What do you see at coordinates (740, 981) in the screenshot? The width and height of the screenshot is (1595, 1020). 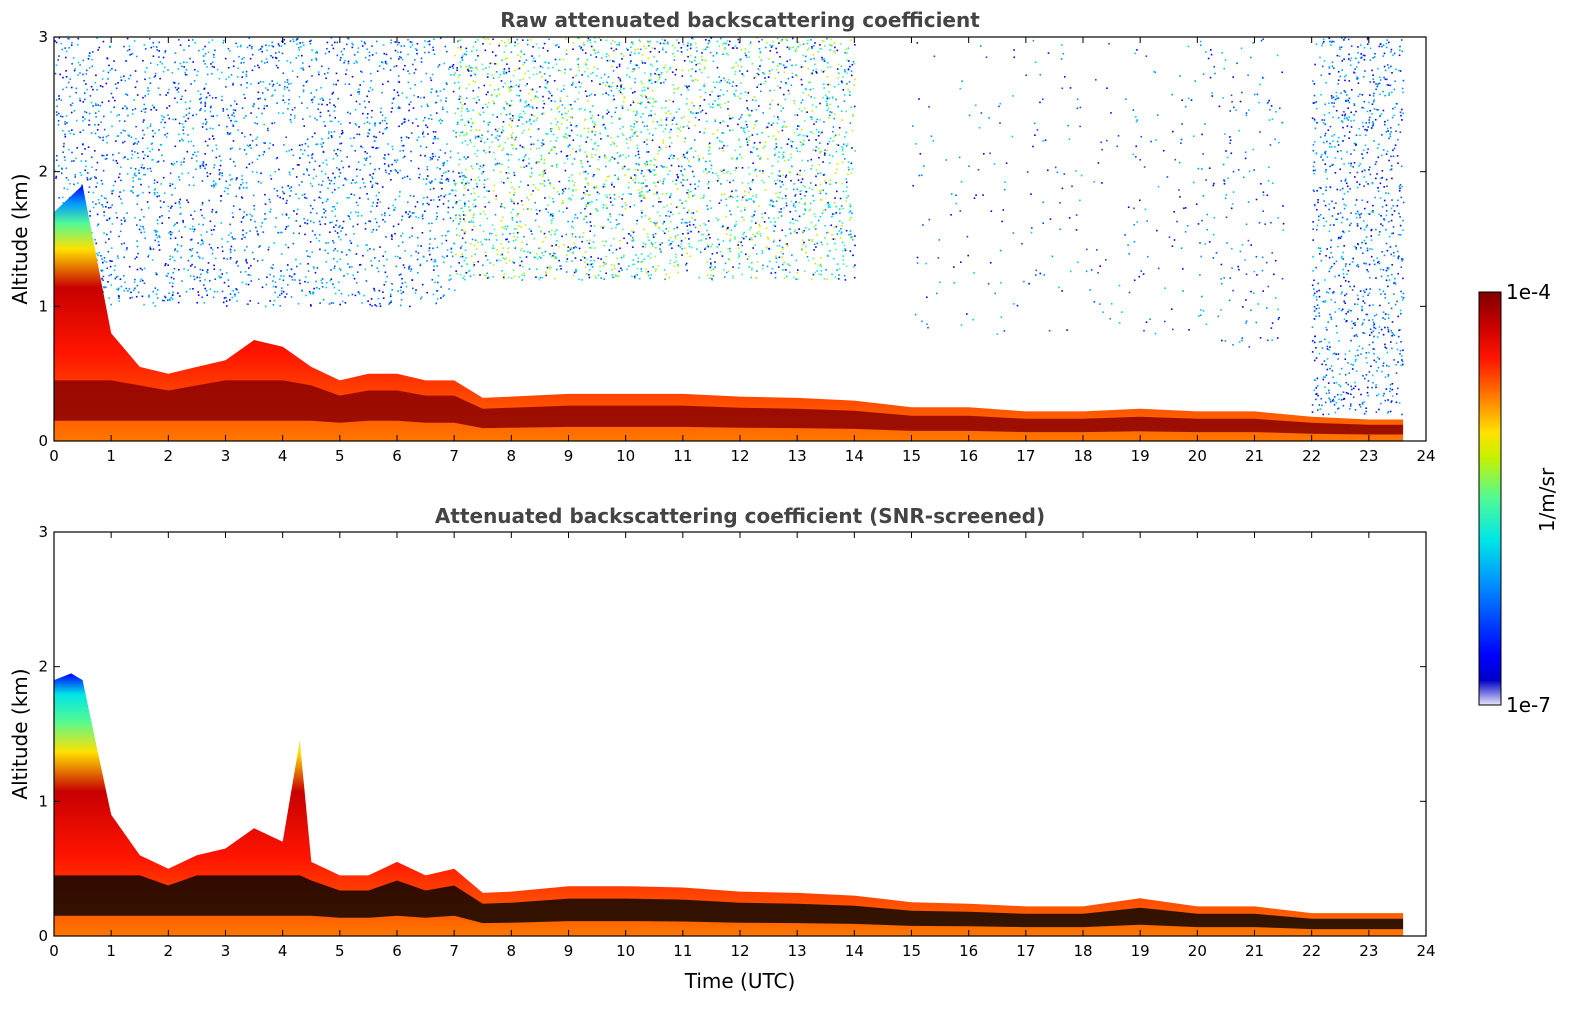 I see `x-axis-label: Time (UTC)` at bounding box center [740, 981].